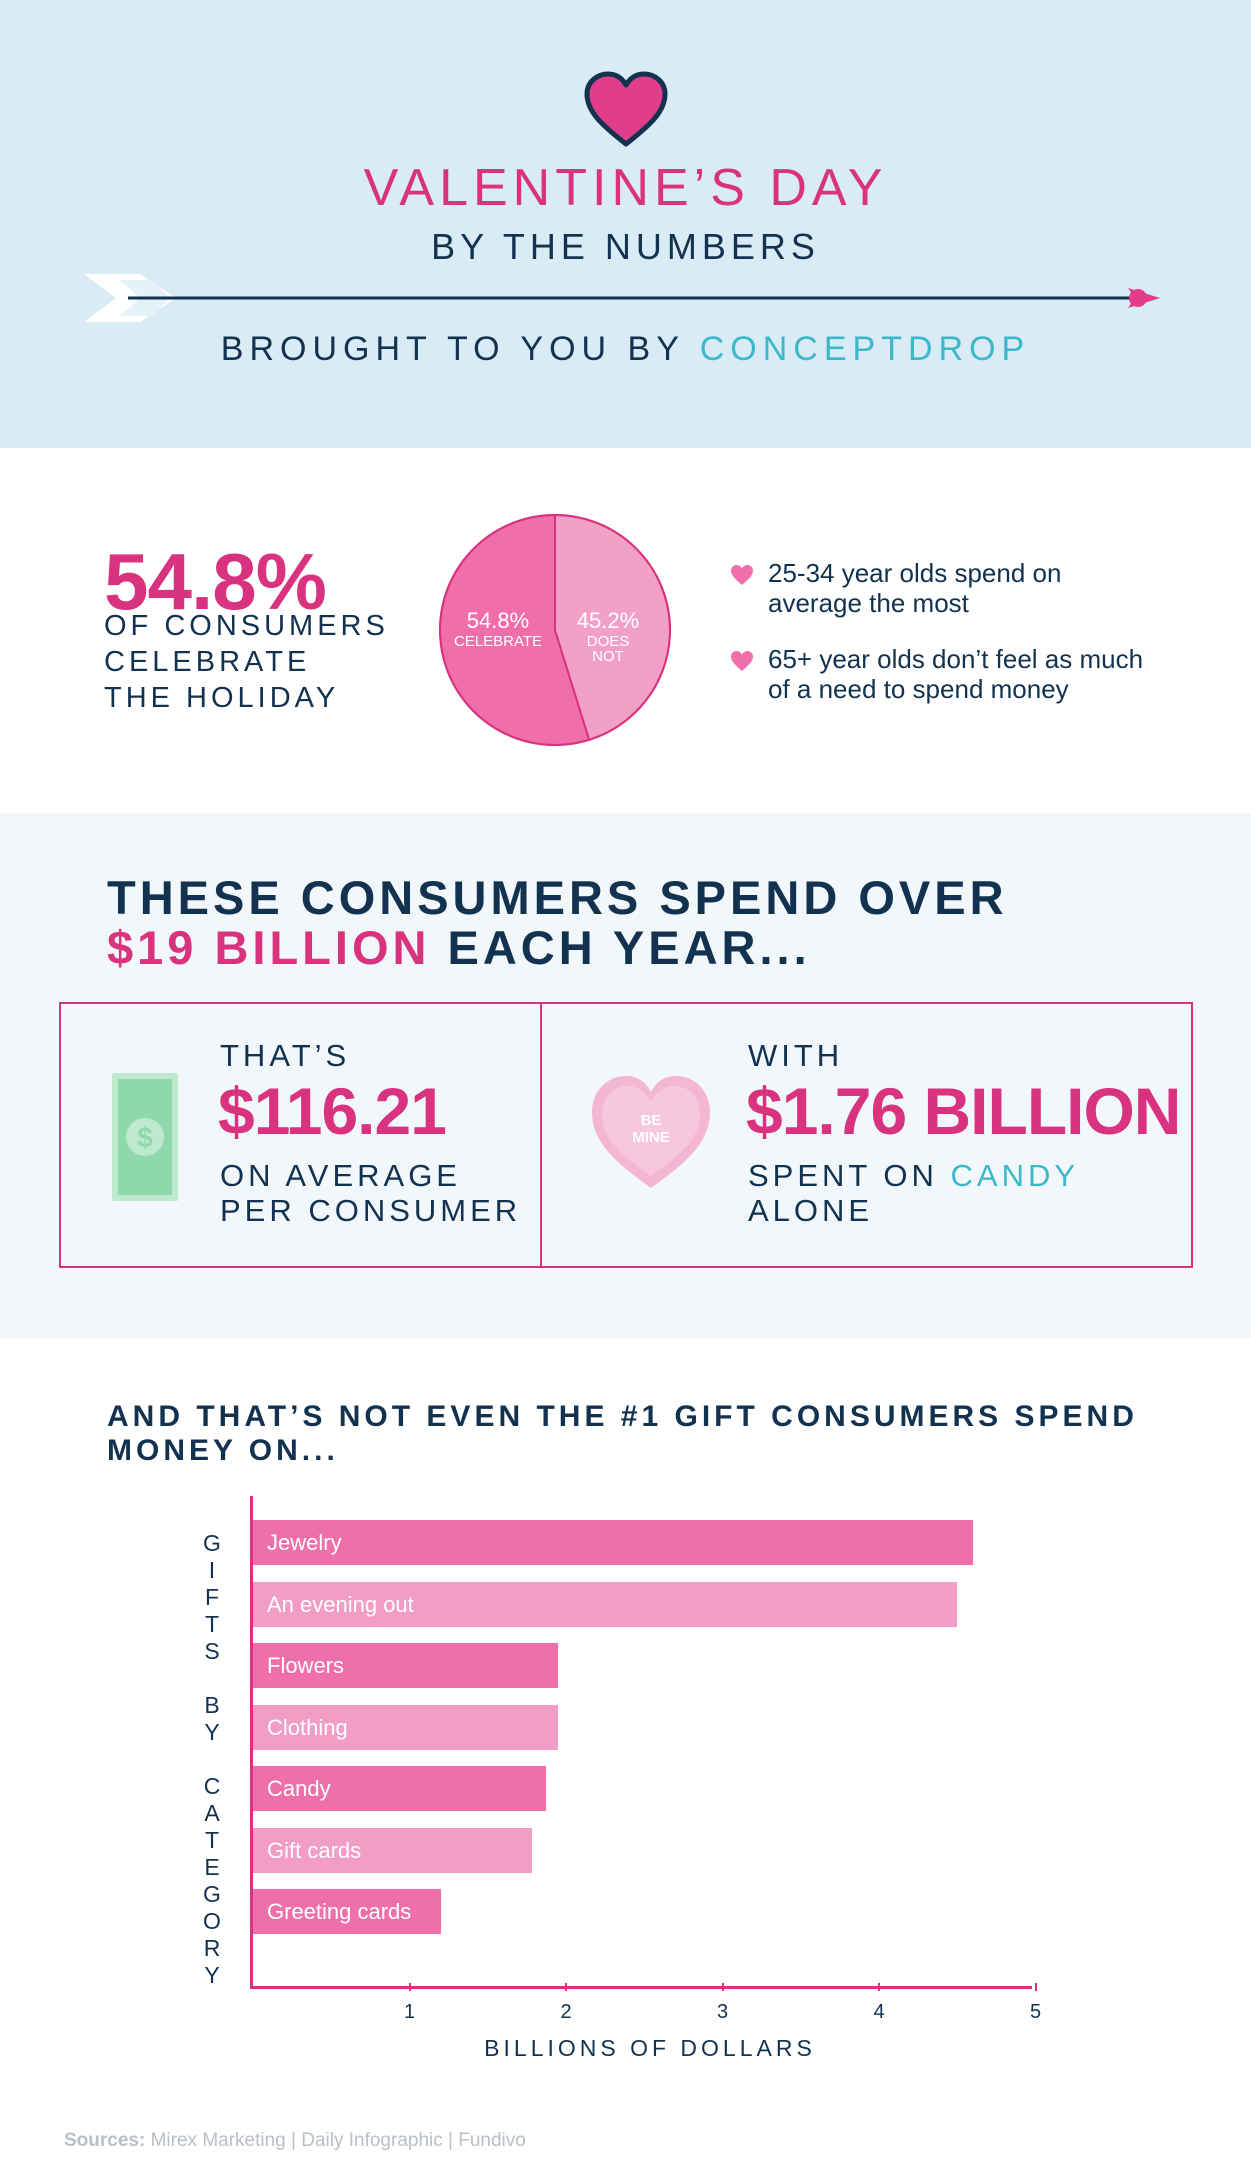 This screenshot has width=1251, height=2164. Describe the element at coordinates (215, 581) in the screenshot. I see `celebrate-percent: 54.8%` at that location.